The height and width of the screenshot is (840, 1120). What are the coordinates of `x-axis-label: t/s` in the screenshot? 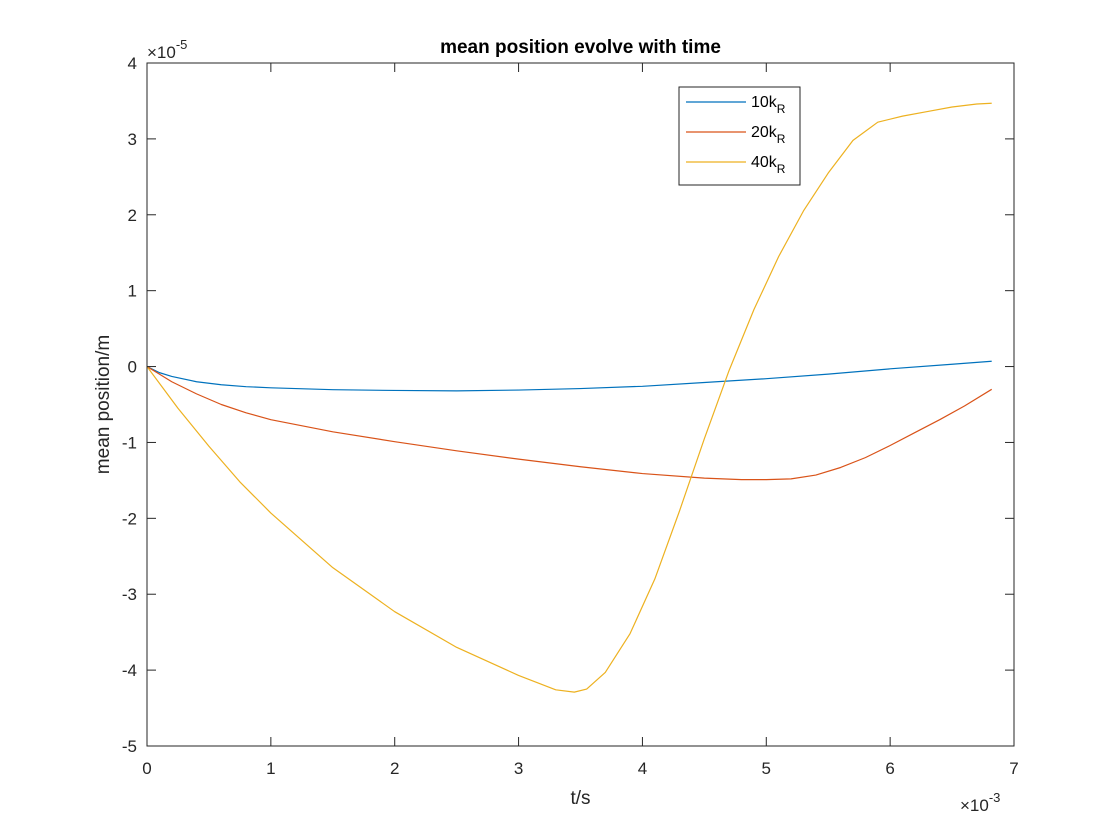 It's located at (580, 798).